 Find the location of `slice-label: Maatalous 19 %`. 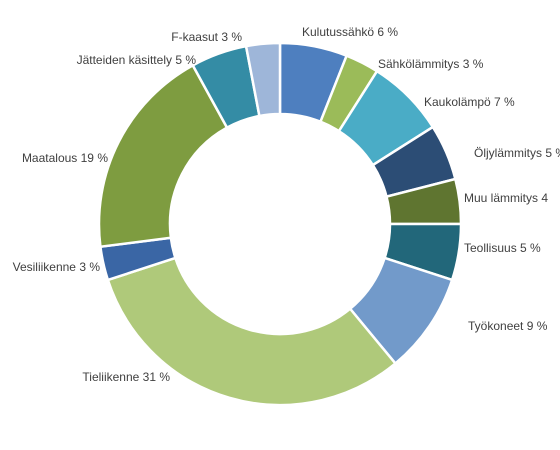

slice-label: Maatalous 19 % is located at coordinates (65, 158).